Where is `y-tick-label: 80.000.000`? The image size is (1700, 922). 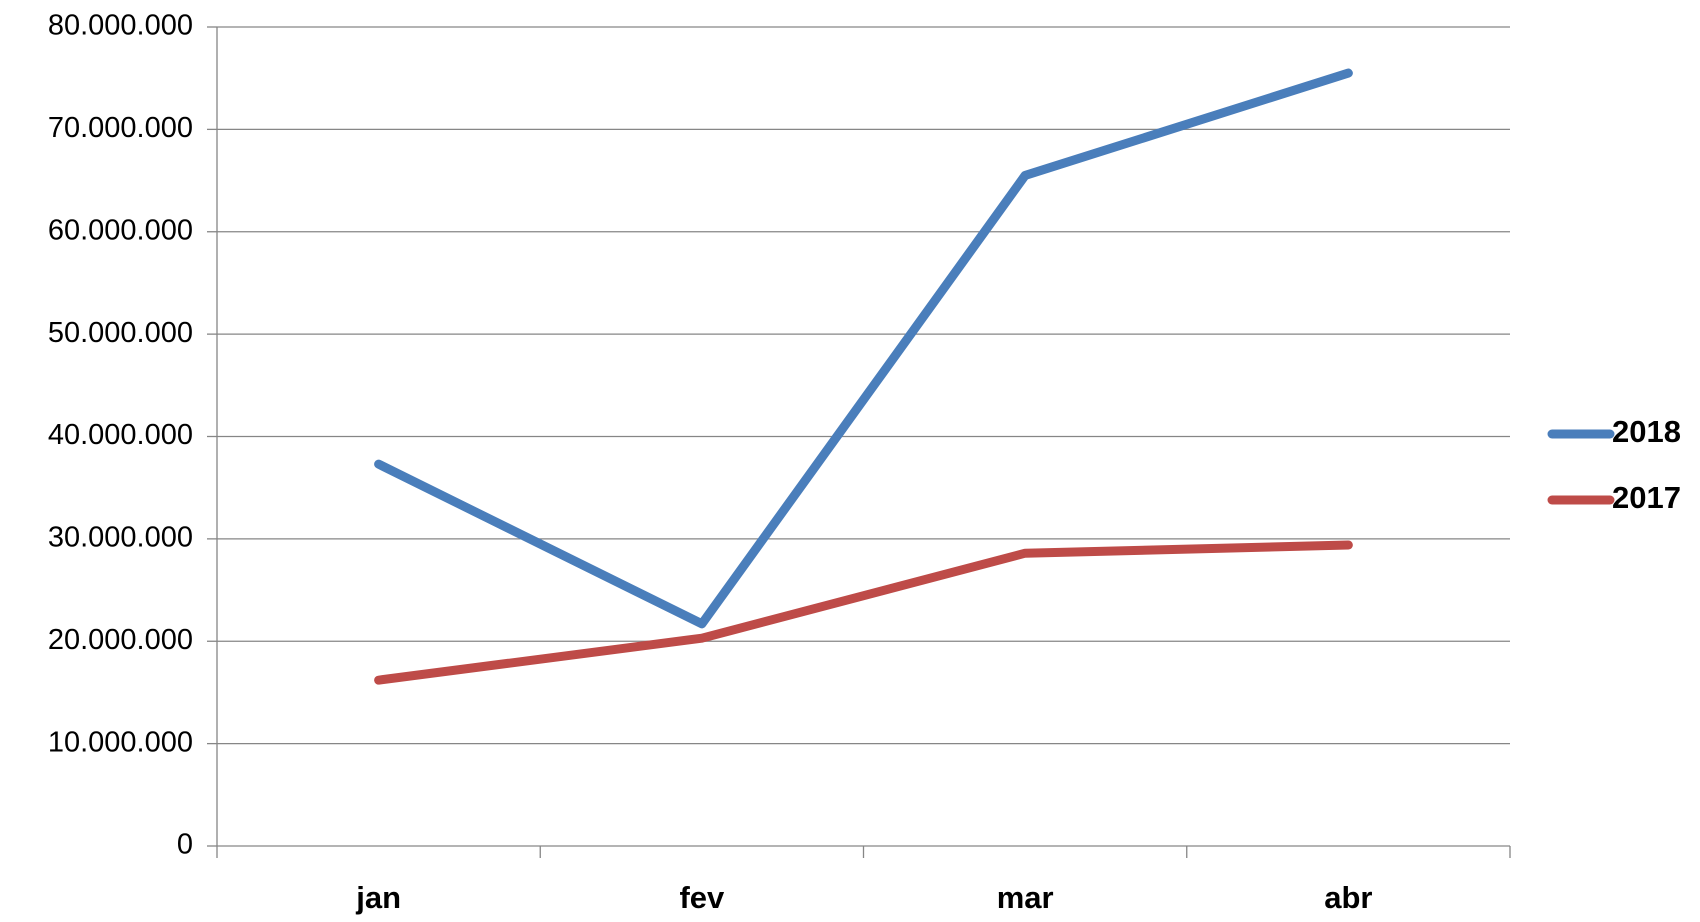
y-tick-label: 80.000.000 is located at coordinates (120, 26).